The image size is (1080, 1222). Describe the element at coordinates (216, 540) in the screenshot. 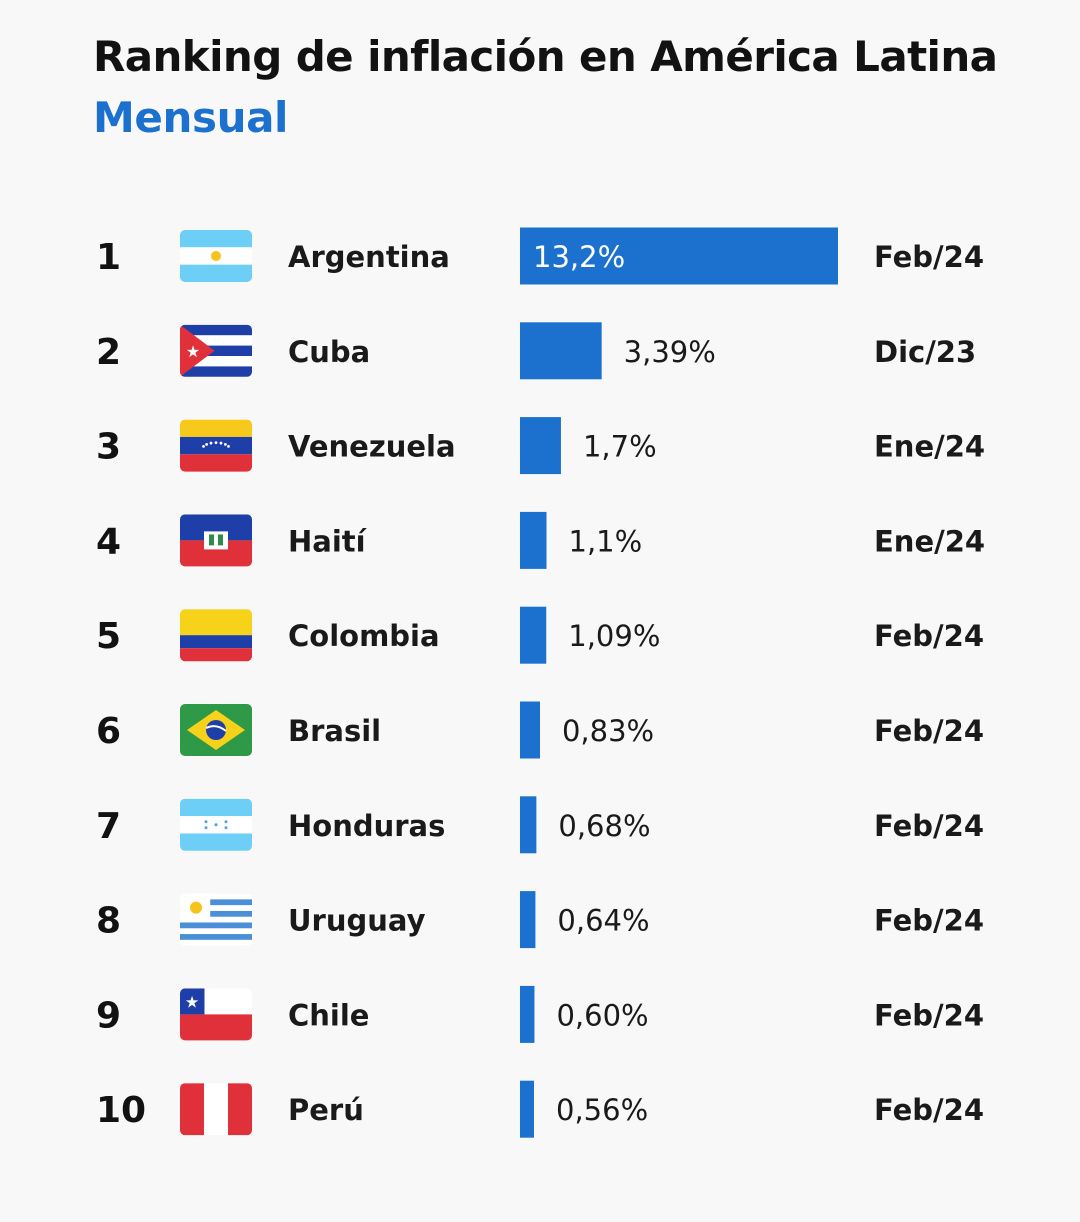

I see `haiti-flag-icon` at that location.